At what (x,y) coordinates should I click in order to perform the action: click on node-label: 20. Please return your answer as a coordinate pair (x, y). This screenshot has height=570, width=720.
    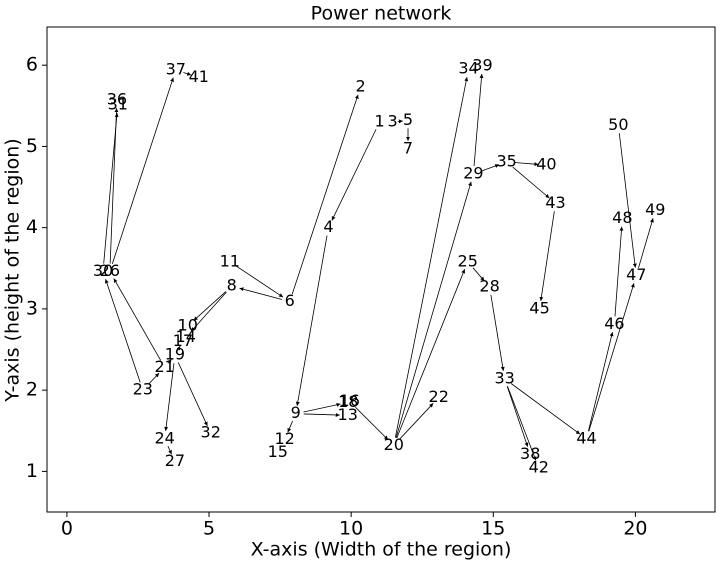
    Looking at the image, I should click on (394, 444).